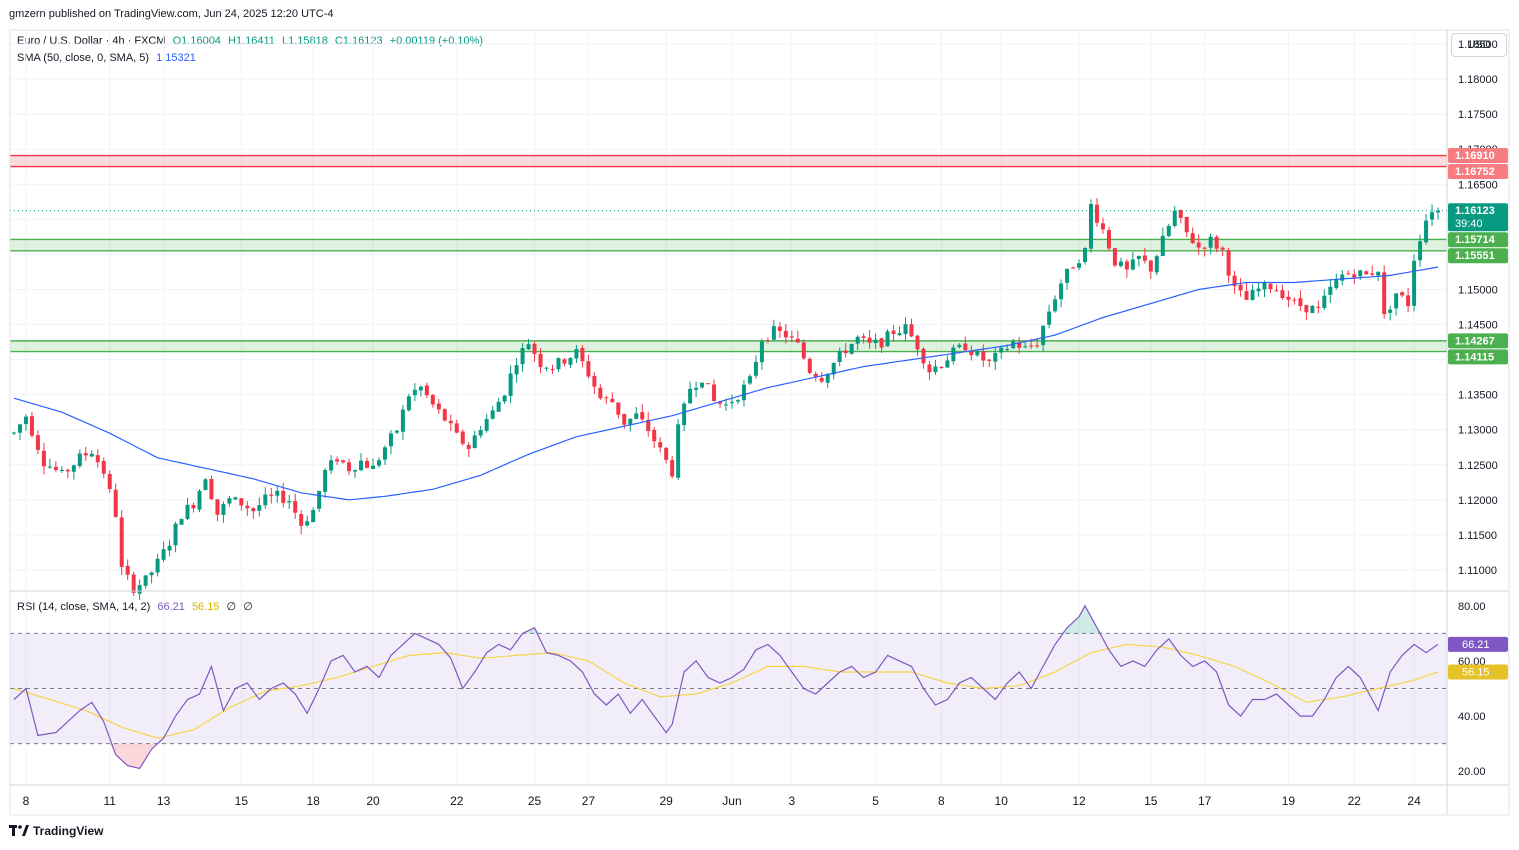 The height and width of the screenshot is (850, 1519). Describe the element at coordinates (589, 801) in the screenshot. I see `time-tick-label: 27` at that location.